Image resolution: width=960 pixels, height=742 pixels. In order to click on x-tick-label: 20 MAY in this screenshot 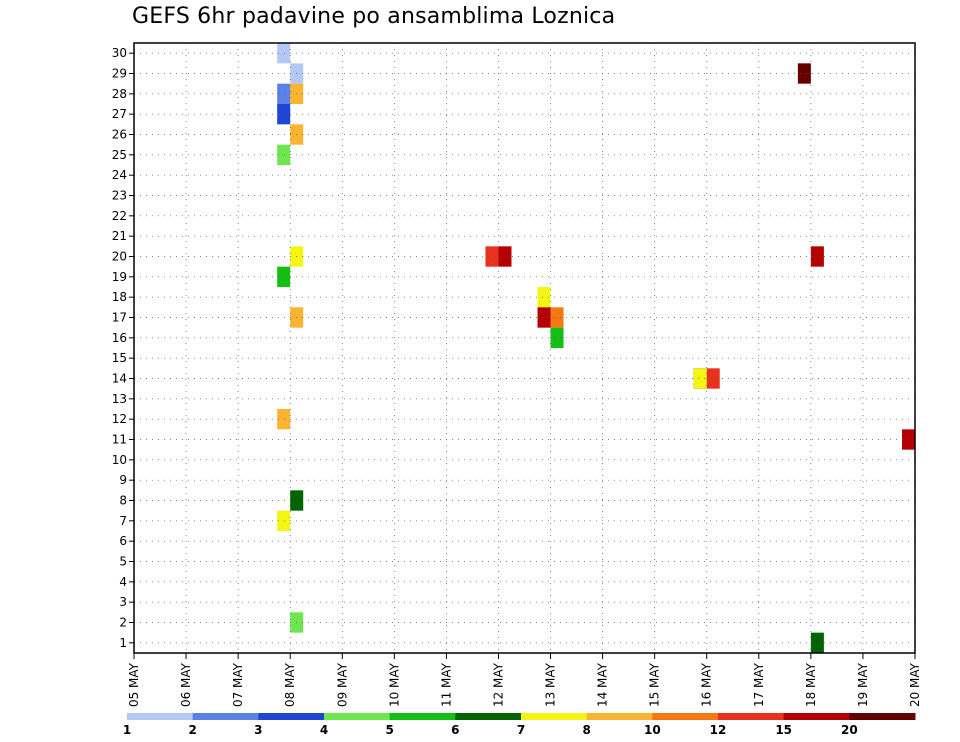, I will do `click(915, 684)`.